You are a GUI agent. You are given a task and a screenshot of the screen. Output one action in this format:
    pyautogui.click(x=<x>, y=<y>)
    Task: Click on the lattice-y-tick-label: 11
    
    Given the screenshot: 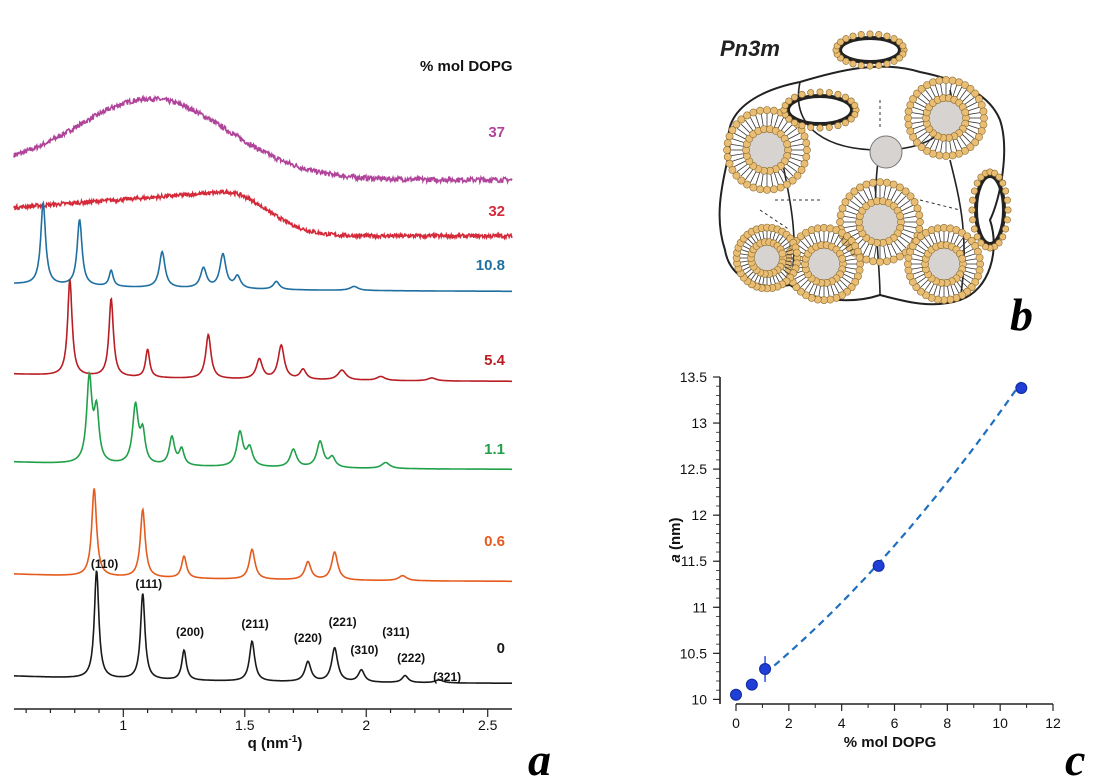 What is the action you would take?
    pyautogui.click(x=699, y=607)
    